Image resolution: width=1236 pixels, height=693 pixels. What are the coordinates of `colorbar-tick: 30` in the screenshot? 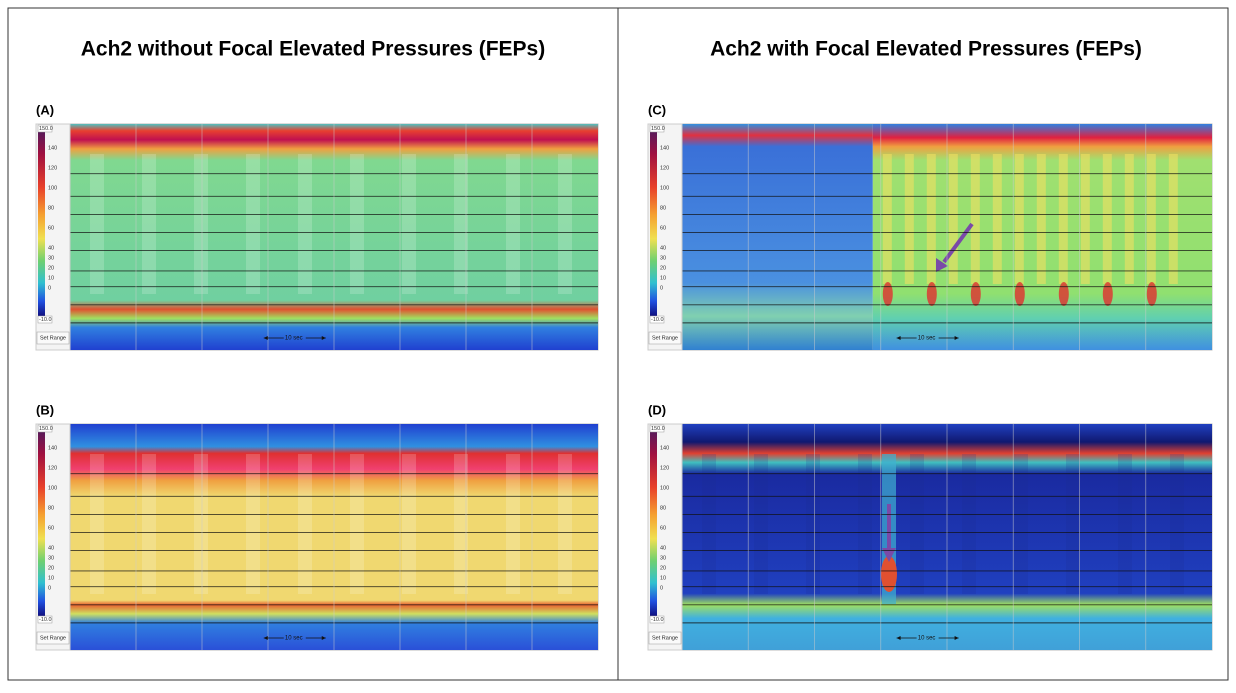 It's located at (51, 558).